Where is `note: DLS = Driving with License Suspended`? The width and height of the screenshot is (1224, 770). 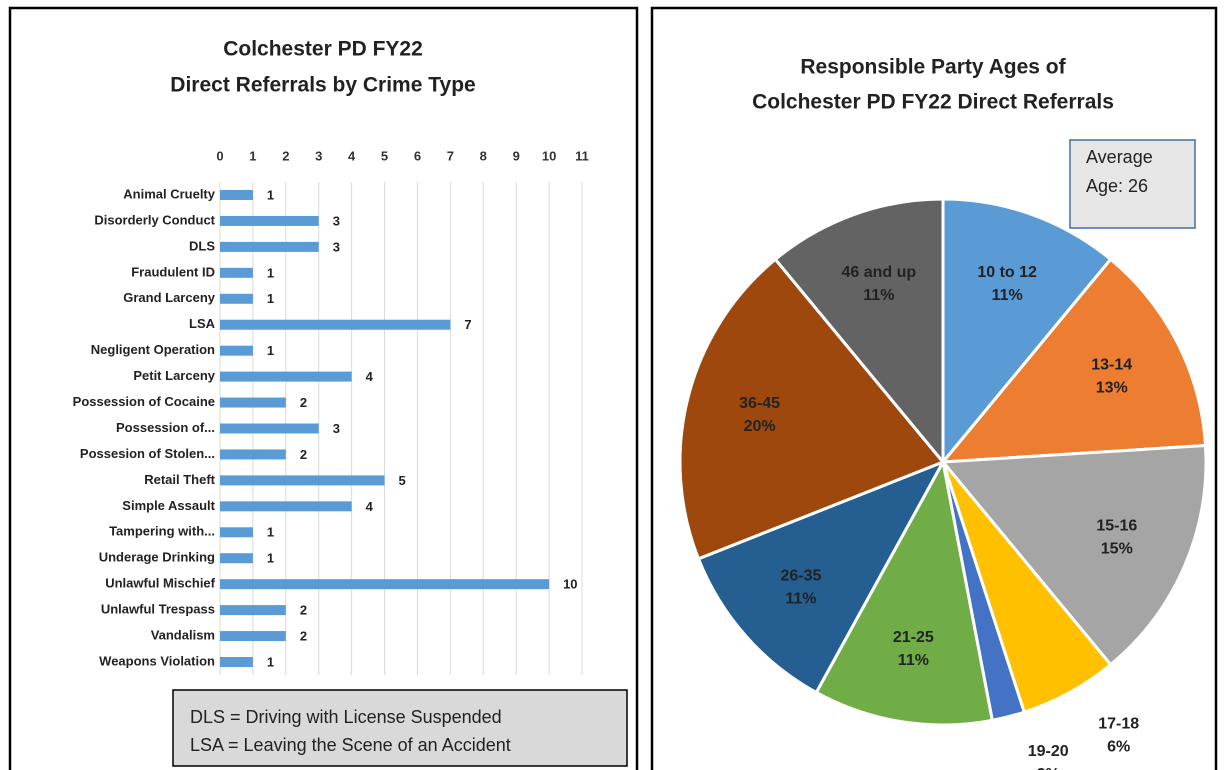
note: DLS = Driving with License Suspended is located at coordinates (346, 717).